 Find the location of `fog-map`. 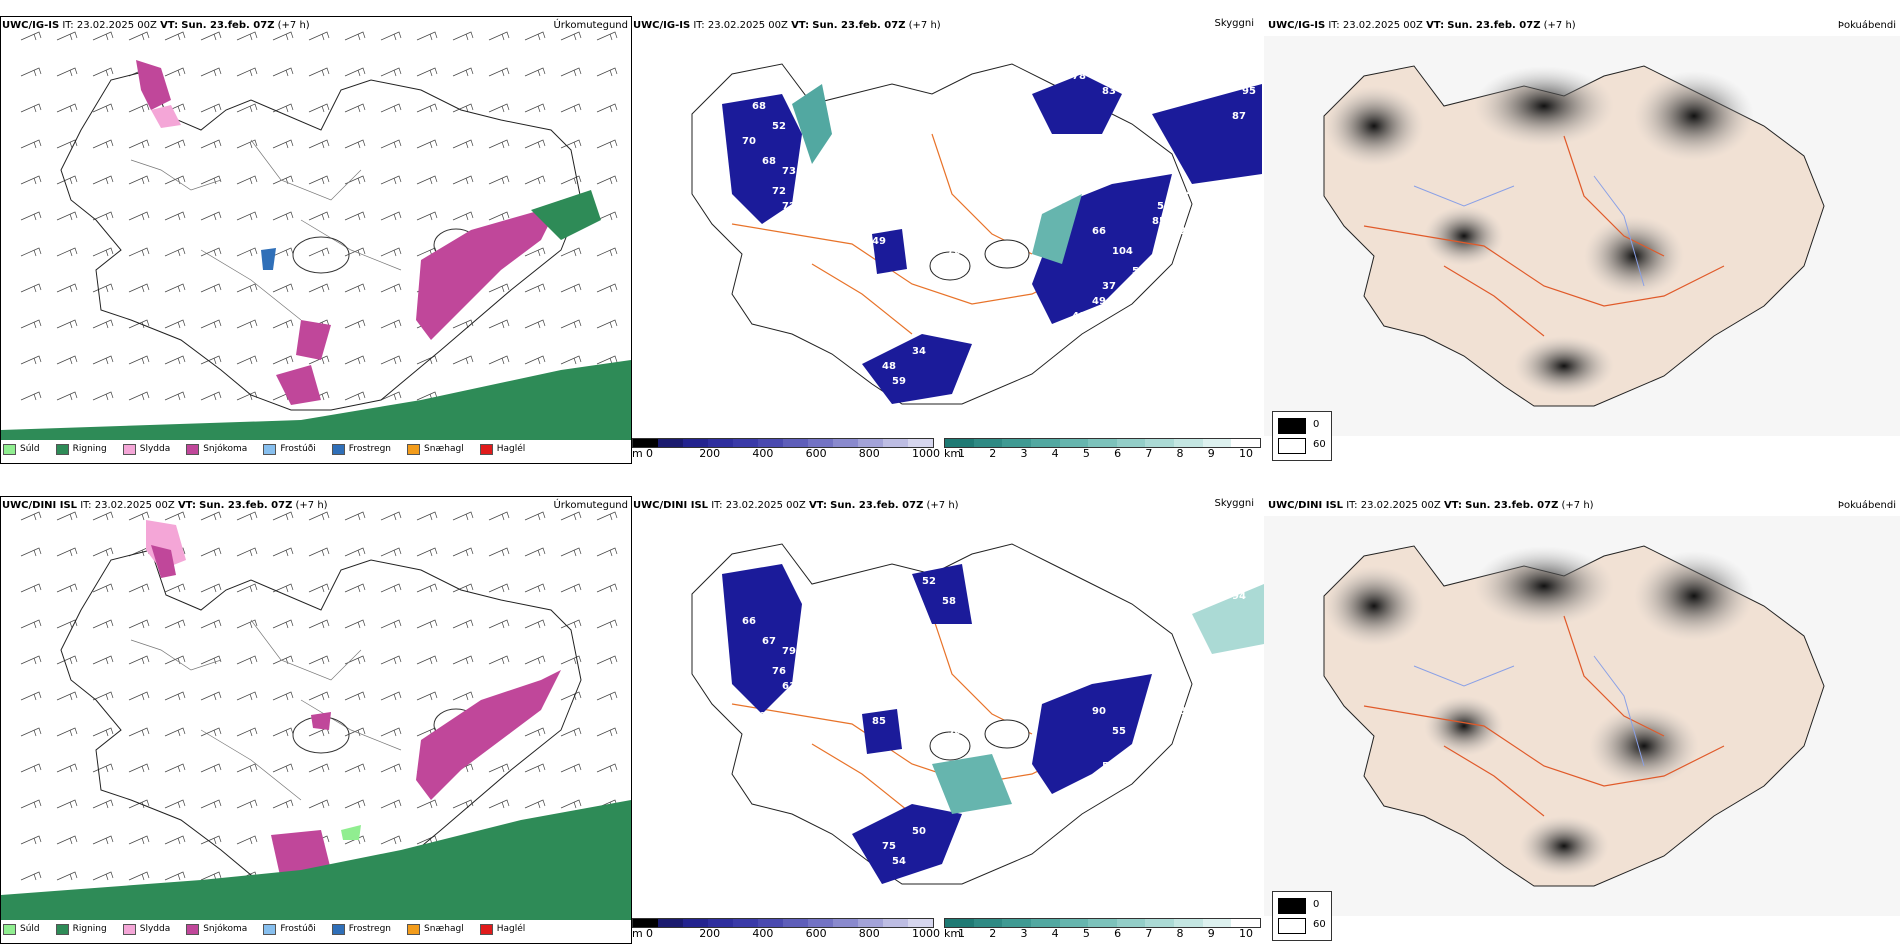

fog-map is located at coordinates (1582, 716).